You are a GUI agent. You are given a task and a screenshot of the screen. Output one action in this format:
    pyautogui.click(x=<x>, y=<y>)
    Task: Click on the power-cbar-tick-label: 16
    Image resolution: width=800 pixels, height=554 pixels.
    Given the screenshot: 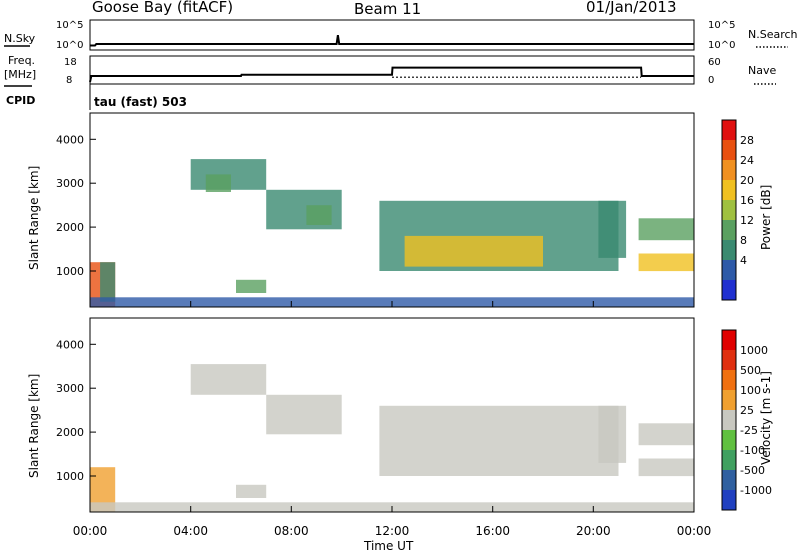 What is the action you would take?
    pyautogui.click(x=747, y=200)
    